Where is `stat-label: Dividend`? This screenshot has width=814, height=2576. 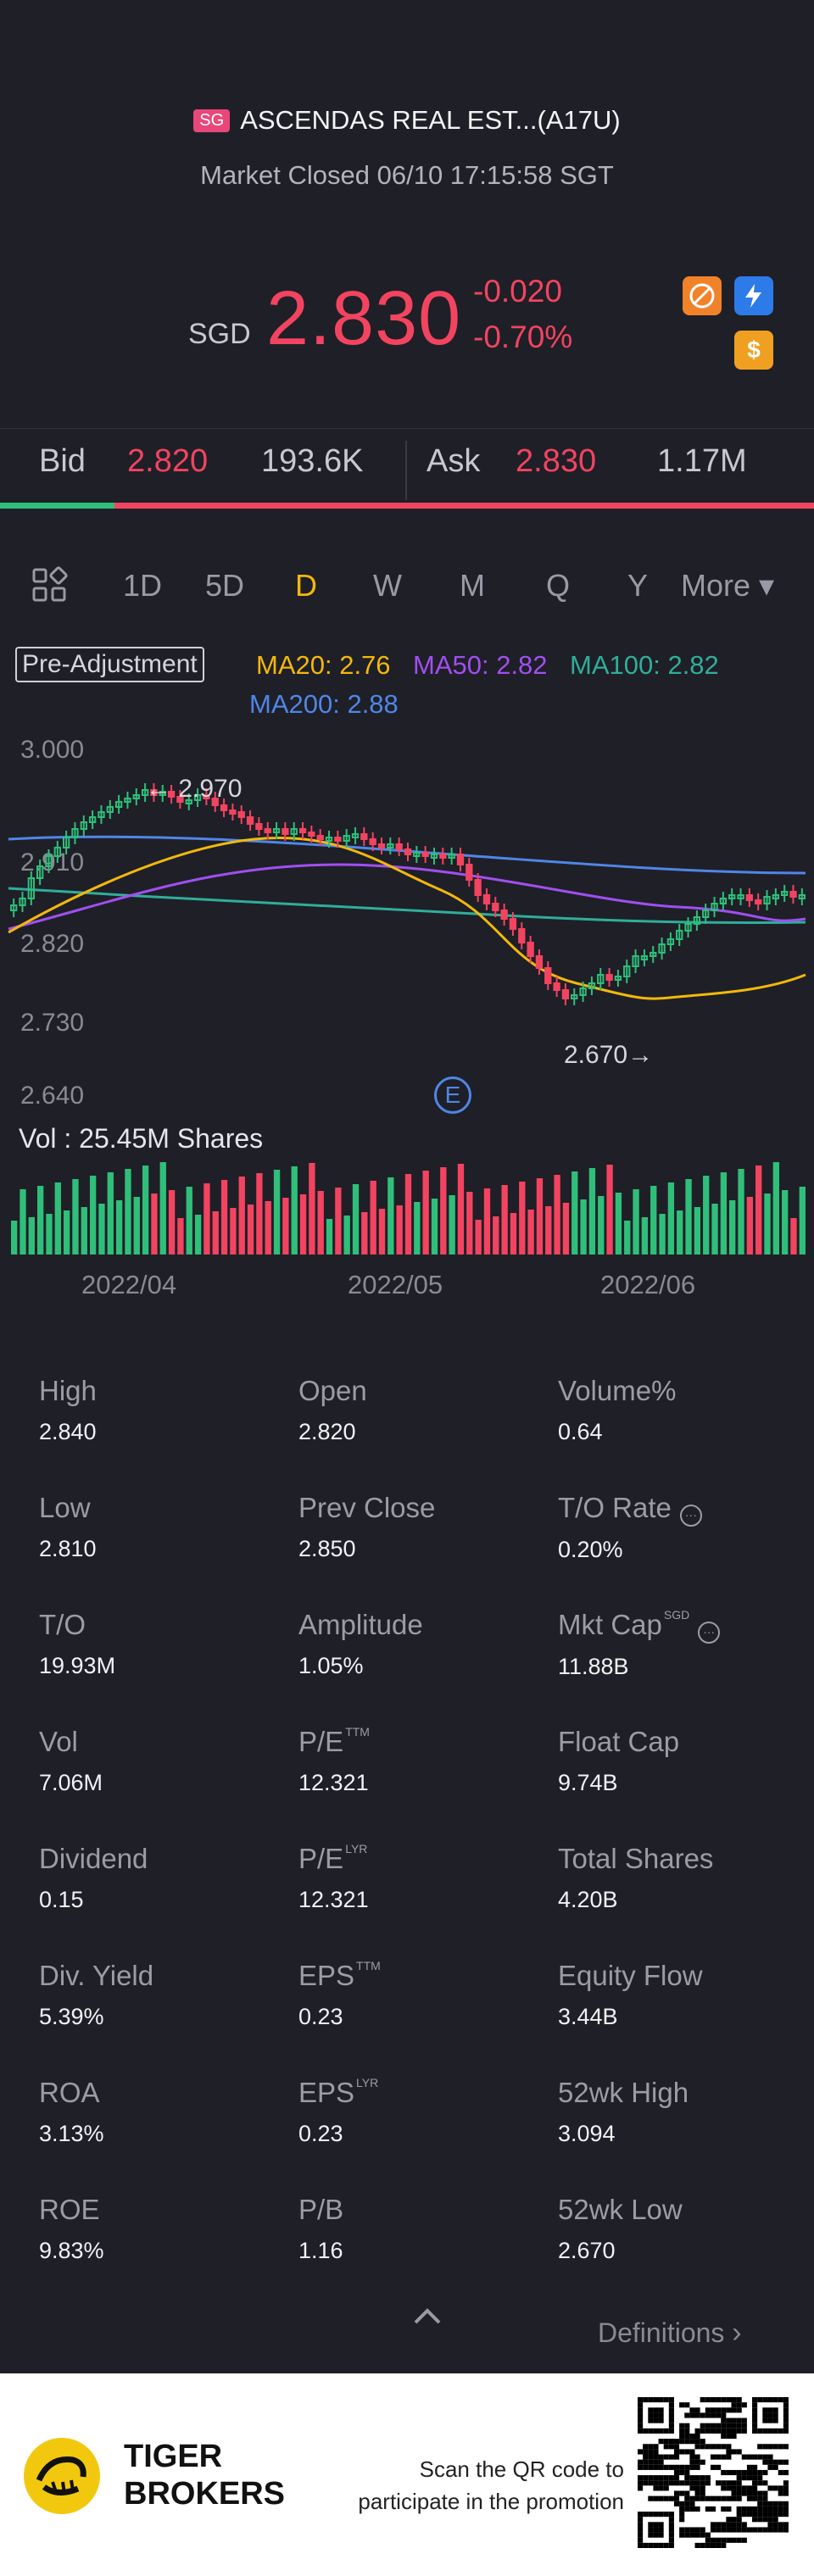 stat-label: Dividend is located at coordinates (93, 1859).